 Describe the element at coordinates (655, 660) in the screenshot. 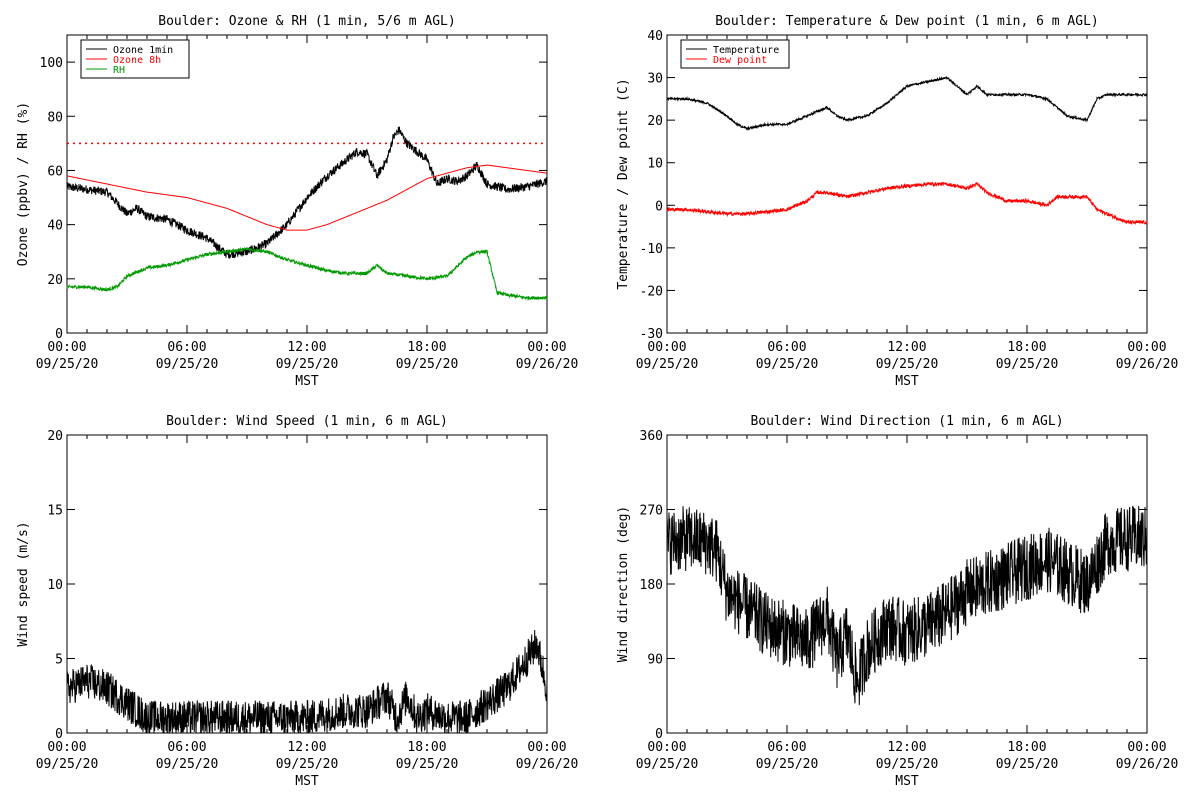

I see `y-tick-label: 90` at that location.